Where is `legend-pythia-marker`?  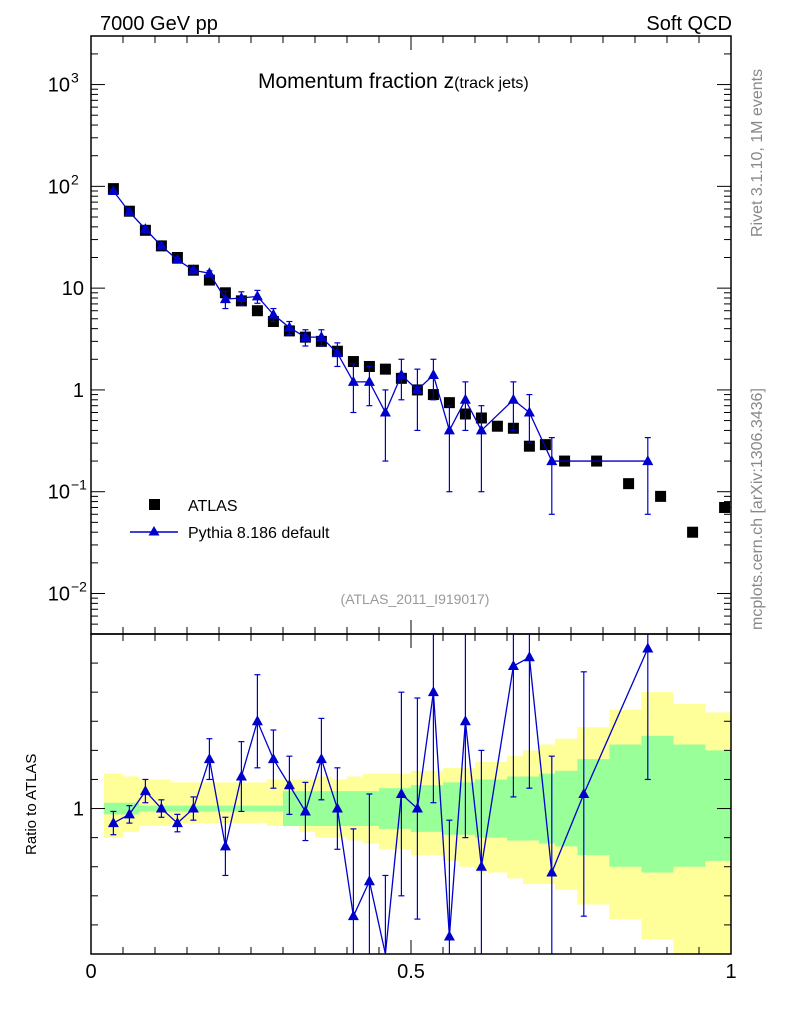
legend-pythia-marker is located at coordinates (154, 531).